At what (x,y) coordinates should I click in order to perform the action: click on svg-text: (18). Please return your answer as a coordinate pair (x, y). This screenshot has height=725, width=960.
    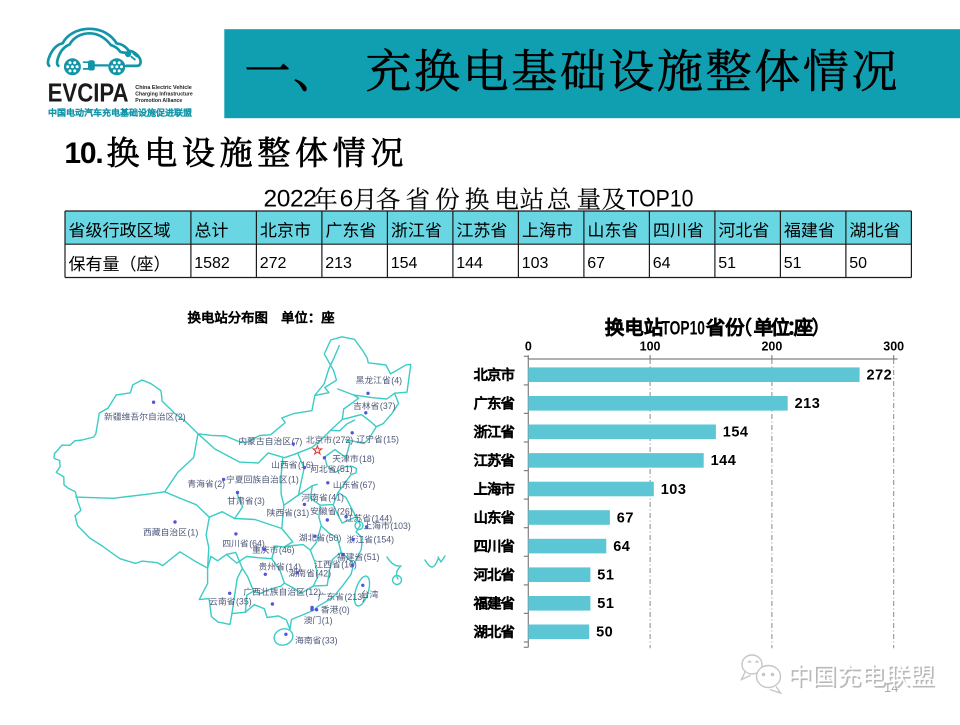
    Looking at the image, I should click on (367, 459).